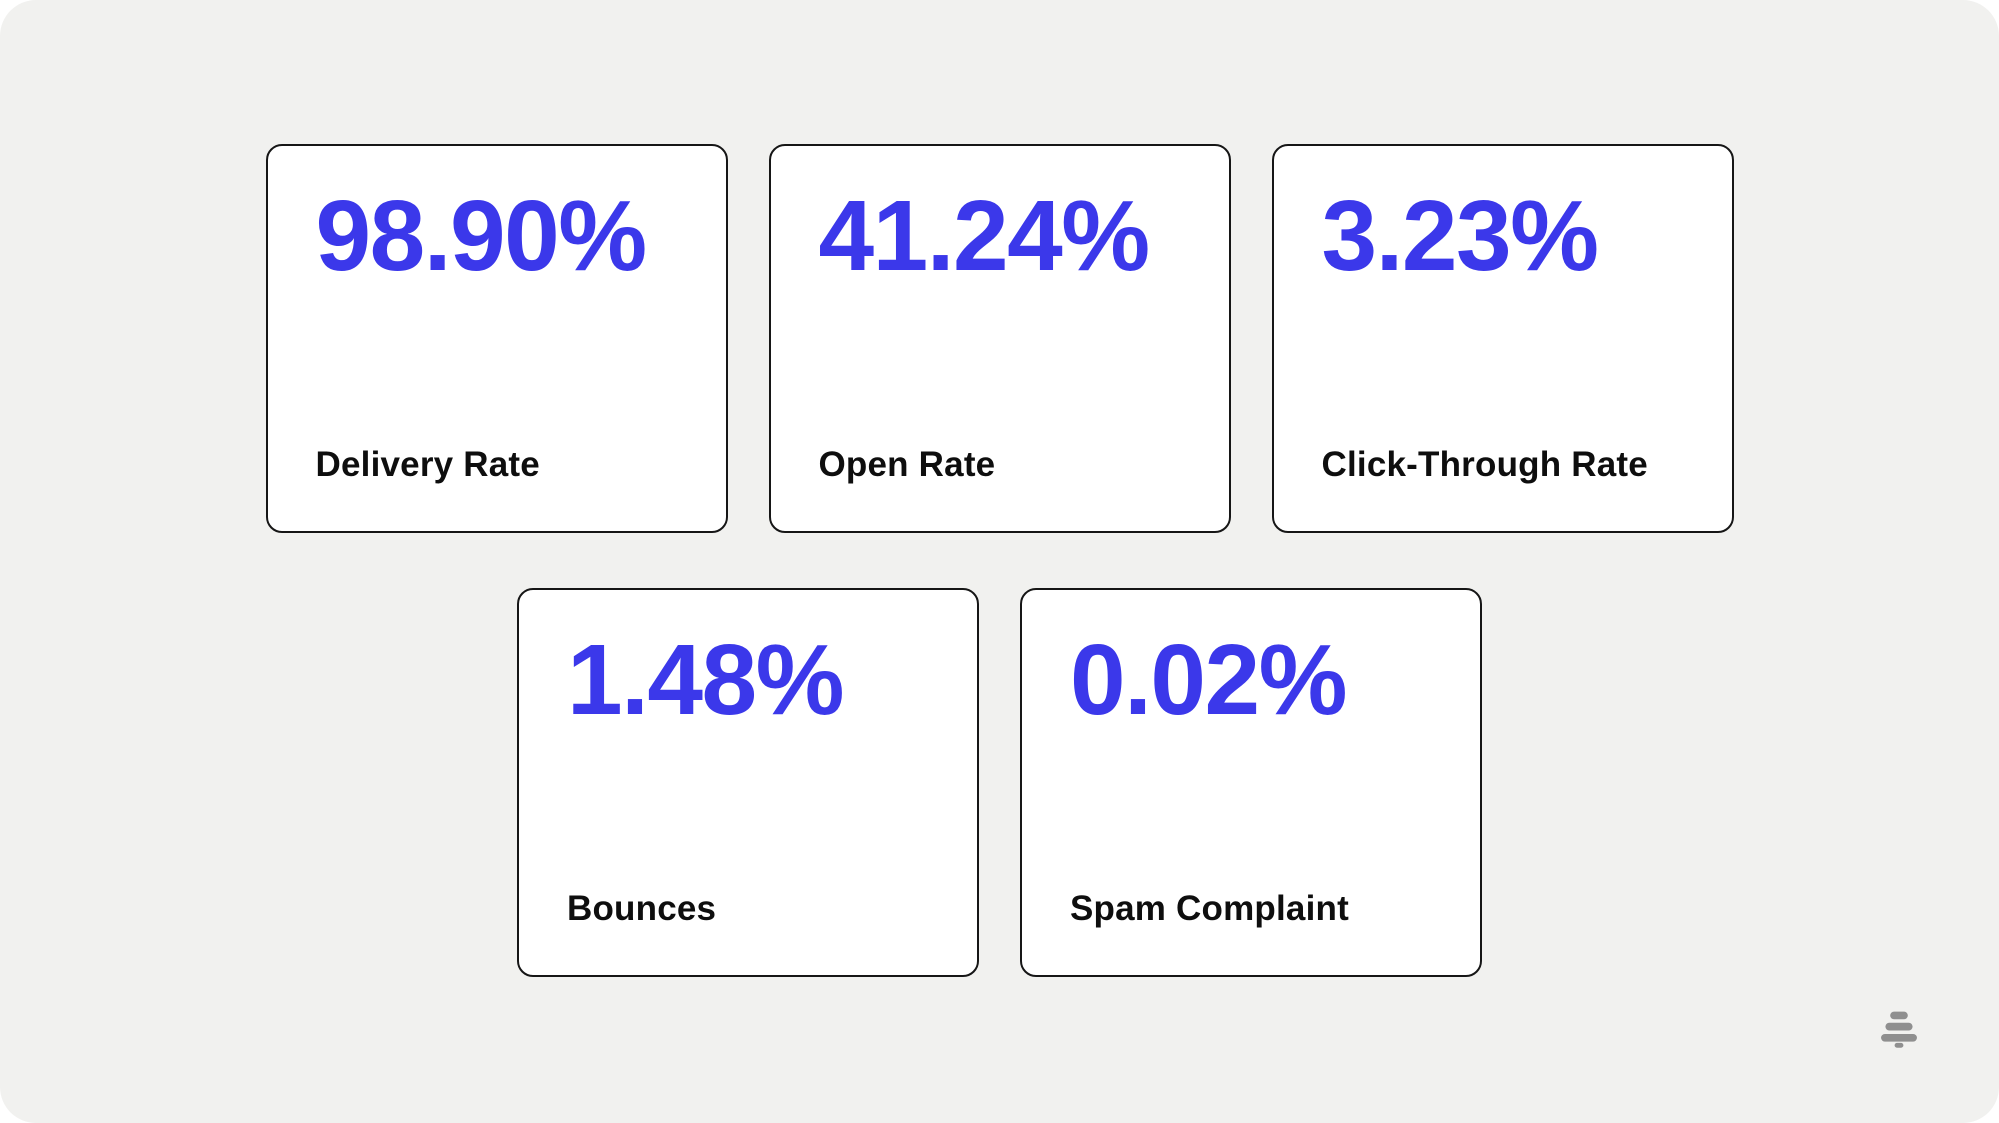 This screenshot has height=1123, width=1999. Describe the element at coordinates (1460, 236) in the screenshot. I see `kpi-value: 3.23%` at that location.